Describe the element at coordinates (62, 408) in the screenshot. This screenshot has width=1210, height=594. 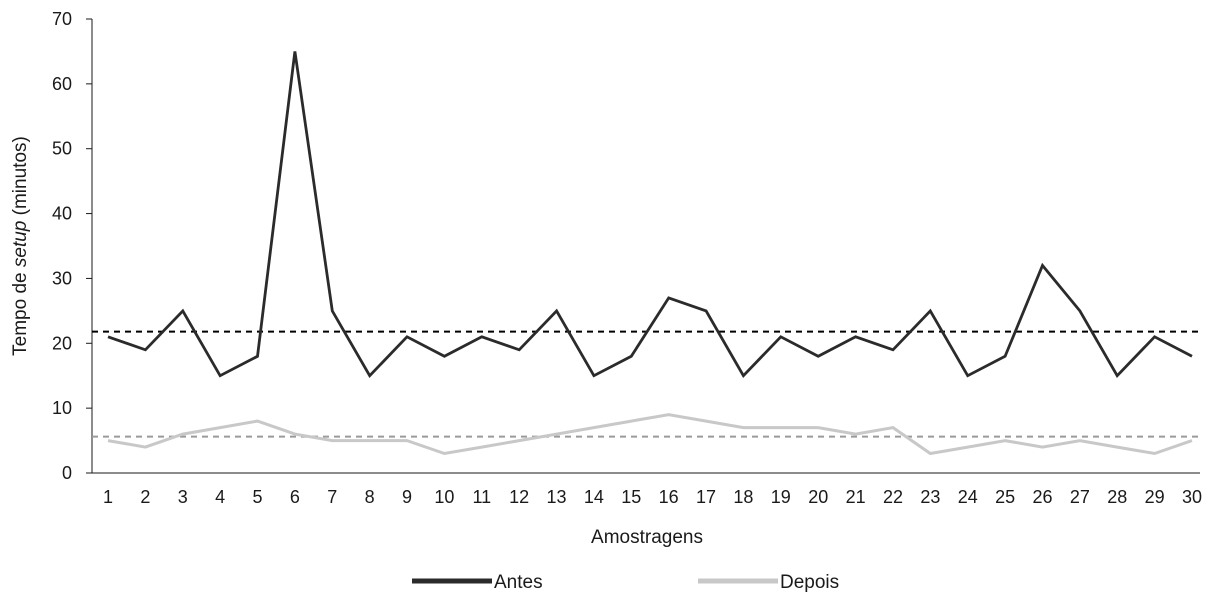
I see `y-tick-label: 10` at that location.